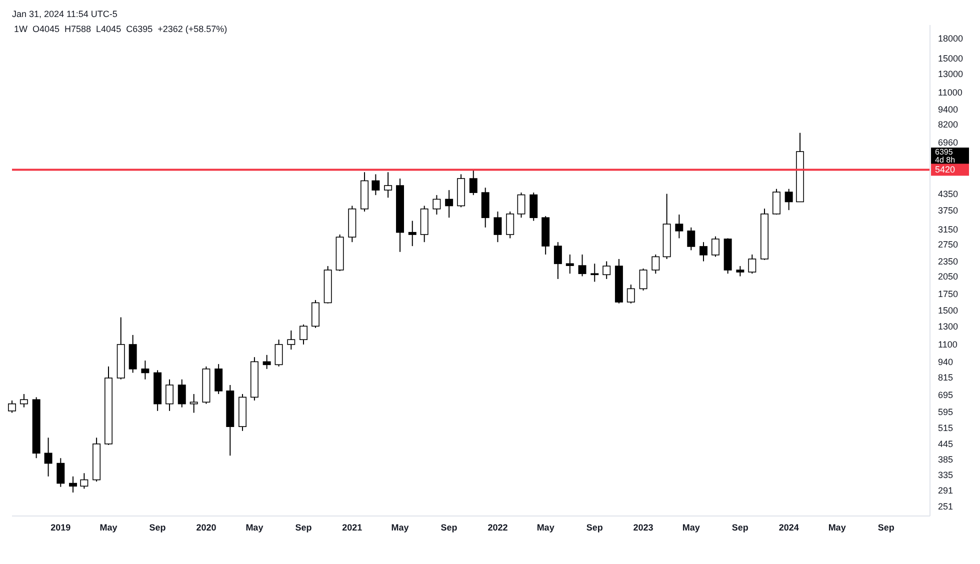  What do you see at coordinates (948, 109) in the screenshot?
I see `y-tick-label: 9400` at bounding box center [948, 109].